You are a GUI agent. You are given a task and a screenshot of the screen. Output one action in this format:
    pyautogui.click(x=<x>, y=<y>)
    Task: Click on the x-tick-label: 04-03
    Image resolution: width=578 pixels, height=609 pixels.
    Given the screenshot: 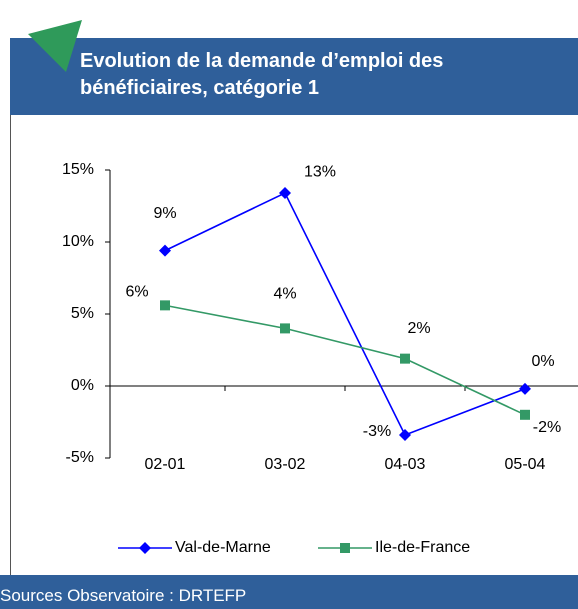 What is the action you would take?
    pyautogui.click(x=405, y=464)
    